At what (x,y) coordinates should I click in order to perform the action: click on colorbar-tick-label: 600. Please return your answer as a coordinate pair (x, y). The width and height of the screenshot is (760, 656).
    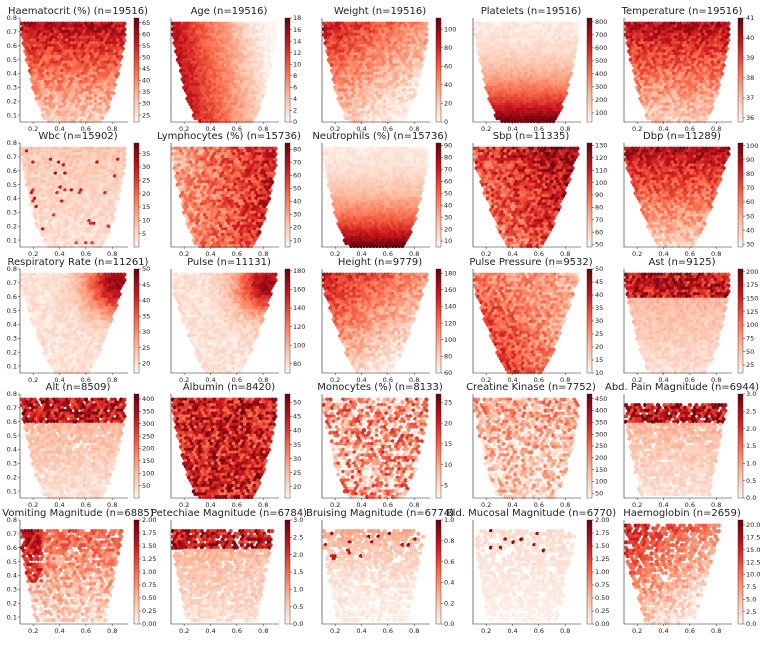
    Looking at the image, I should click on (601, 48).